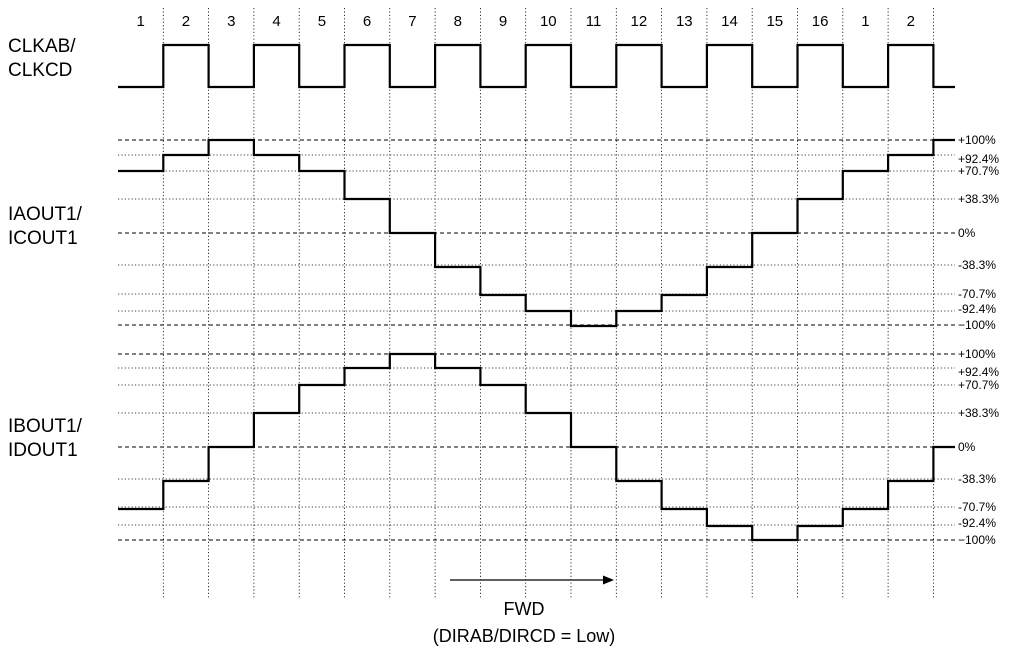  Describe the element at coordinates (45, 426) in the screenshot. I see `ibout-label-line1: IBOUT1/` at that location.